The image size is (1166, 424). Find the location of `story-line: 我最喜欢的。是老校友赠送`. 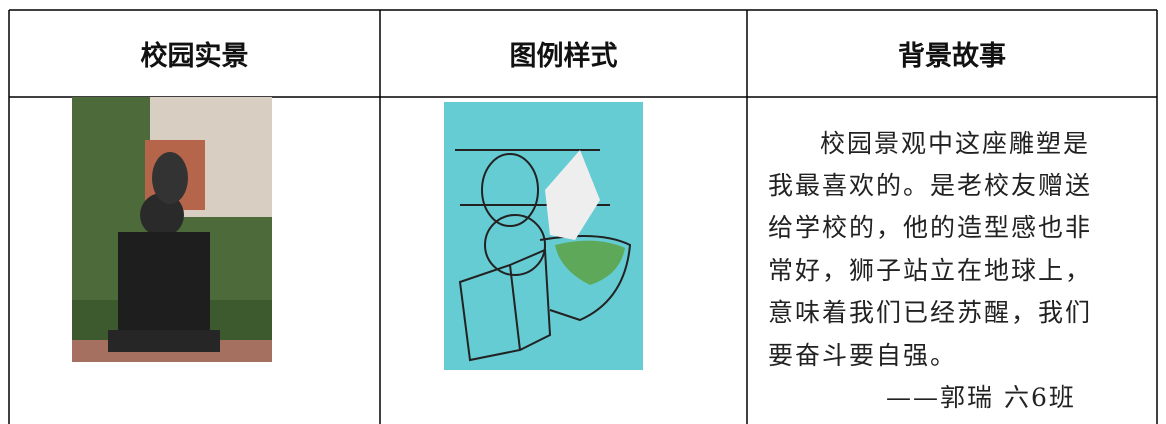

story-line: 我最喜欢的。是老校友赠送 is located at coordinates (930, 185).